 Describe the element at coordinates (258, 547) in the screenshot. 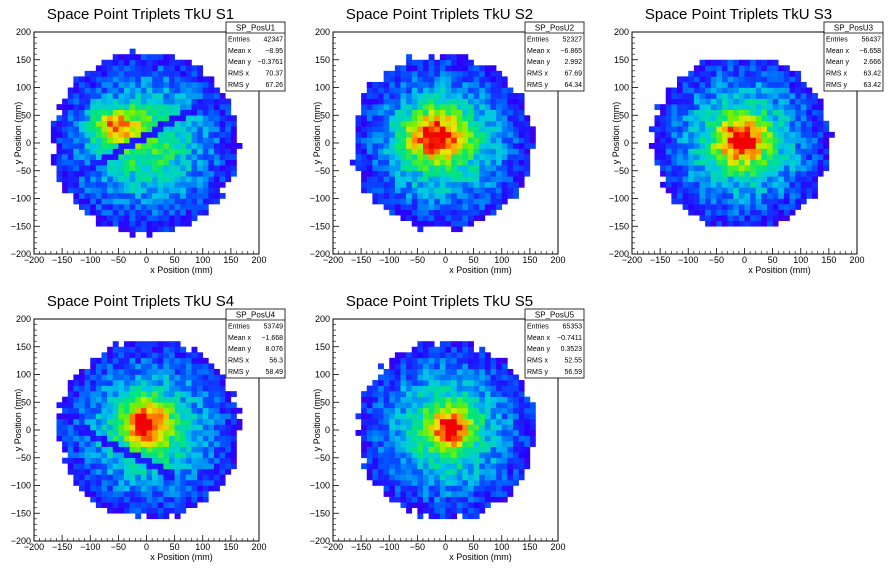

I see `x-tick-label: 200` at that location.